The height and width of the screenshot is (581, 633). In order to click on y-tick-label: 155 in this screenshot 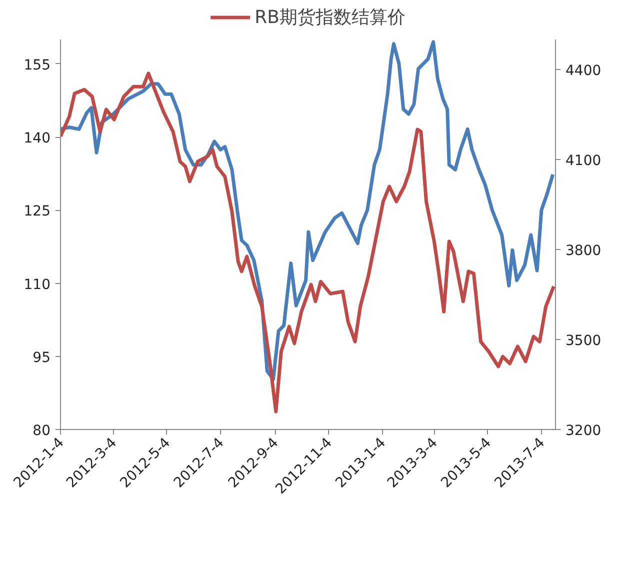, I will do `click(37, 65)`.